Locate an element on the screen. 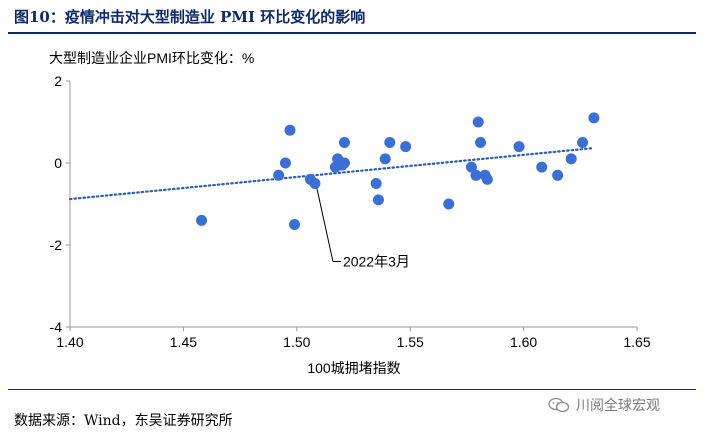 The image size is (704, 437). x-tick-label: 1.50 is located at coordinates (296, 342).